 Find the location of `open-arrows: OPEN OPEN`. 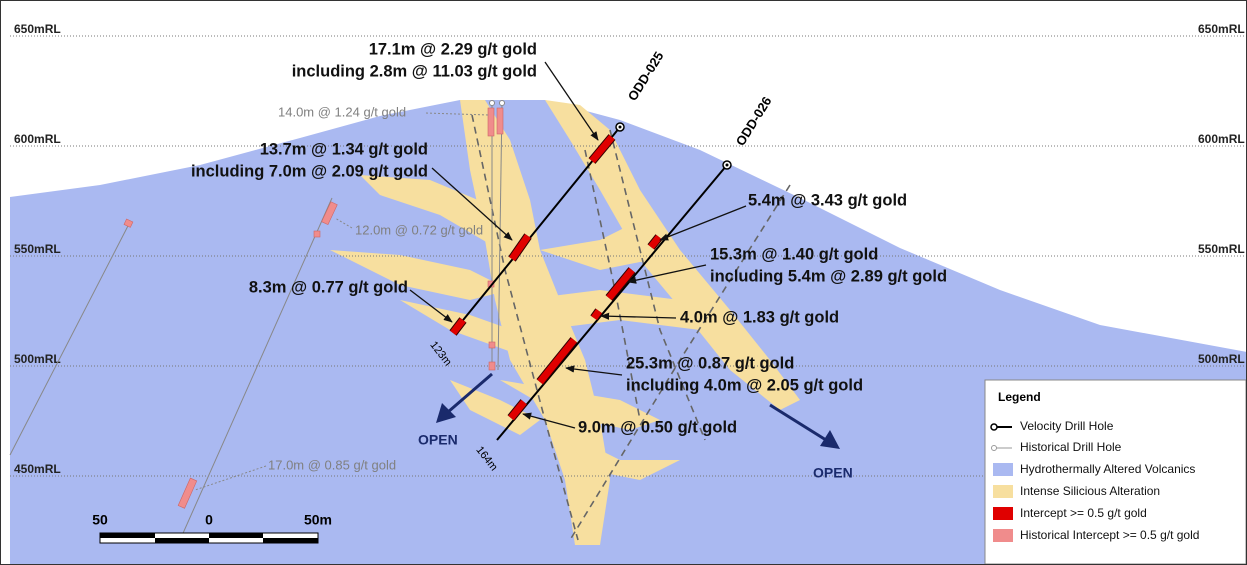

open-arrows: OPEN OPEN is located at coordinates (635, 426).